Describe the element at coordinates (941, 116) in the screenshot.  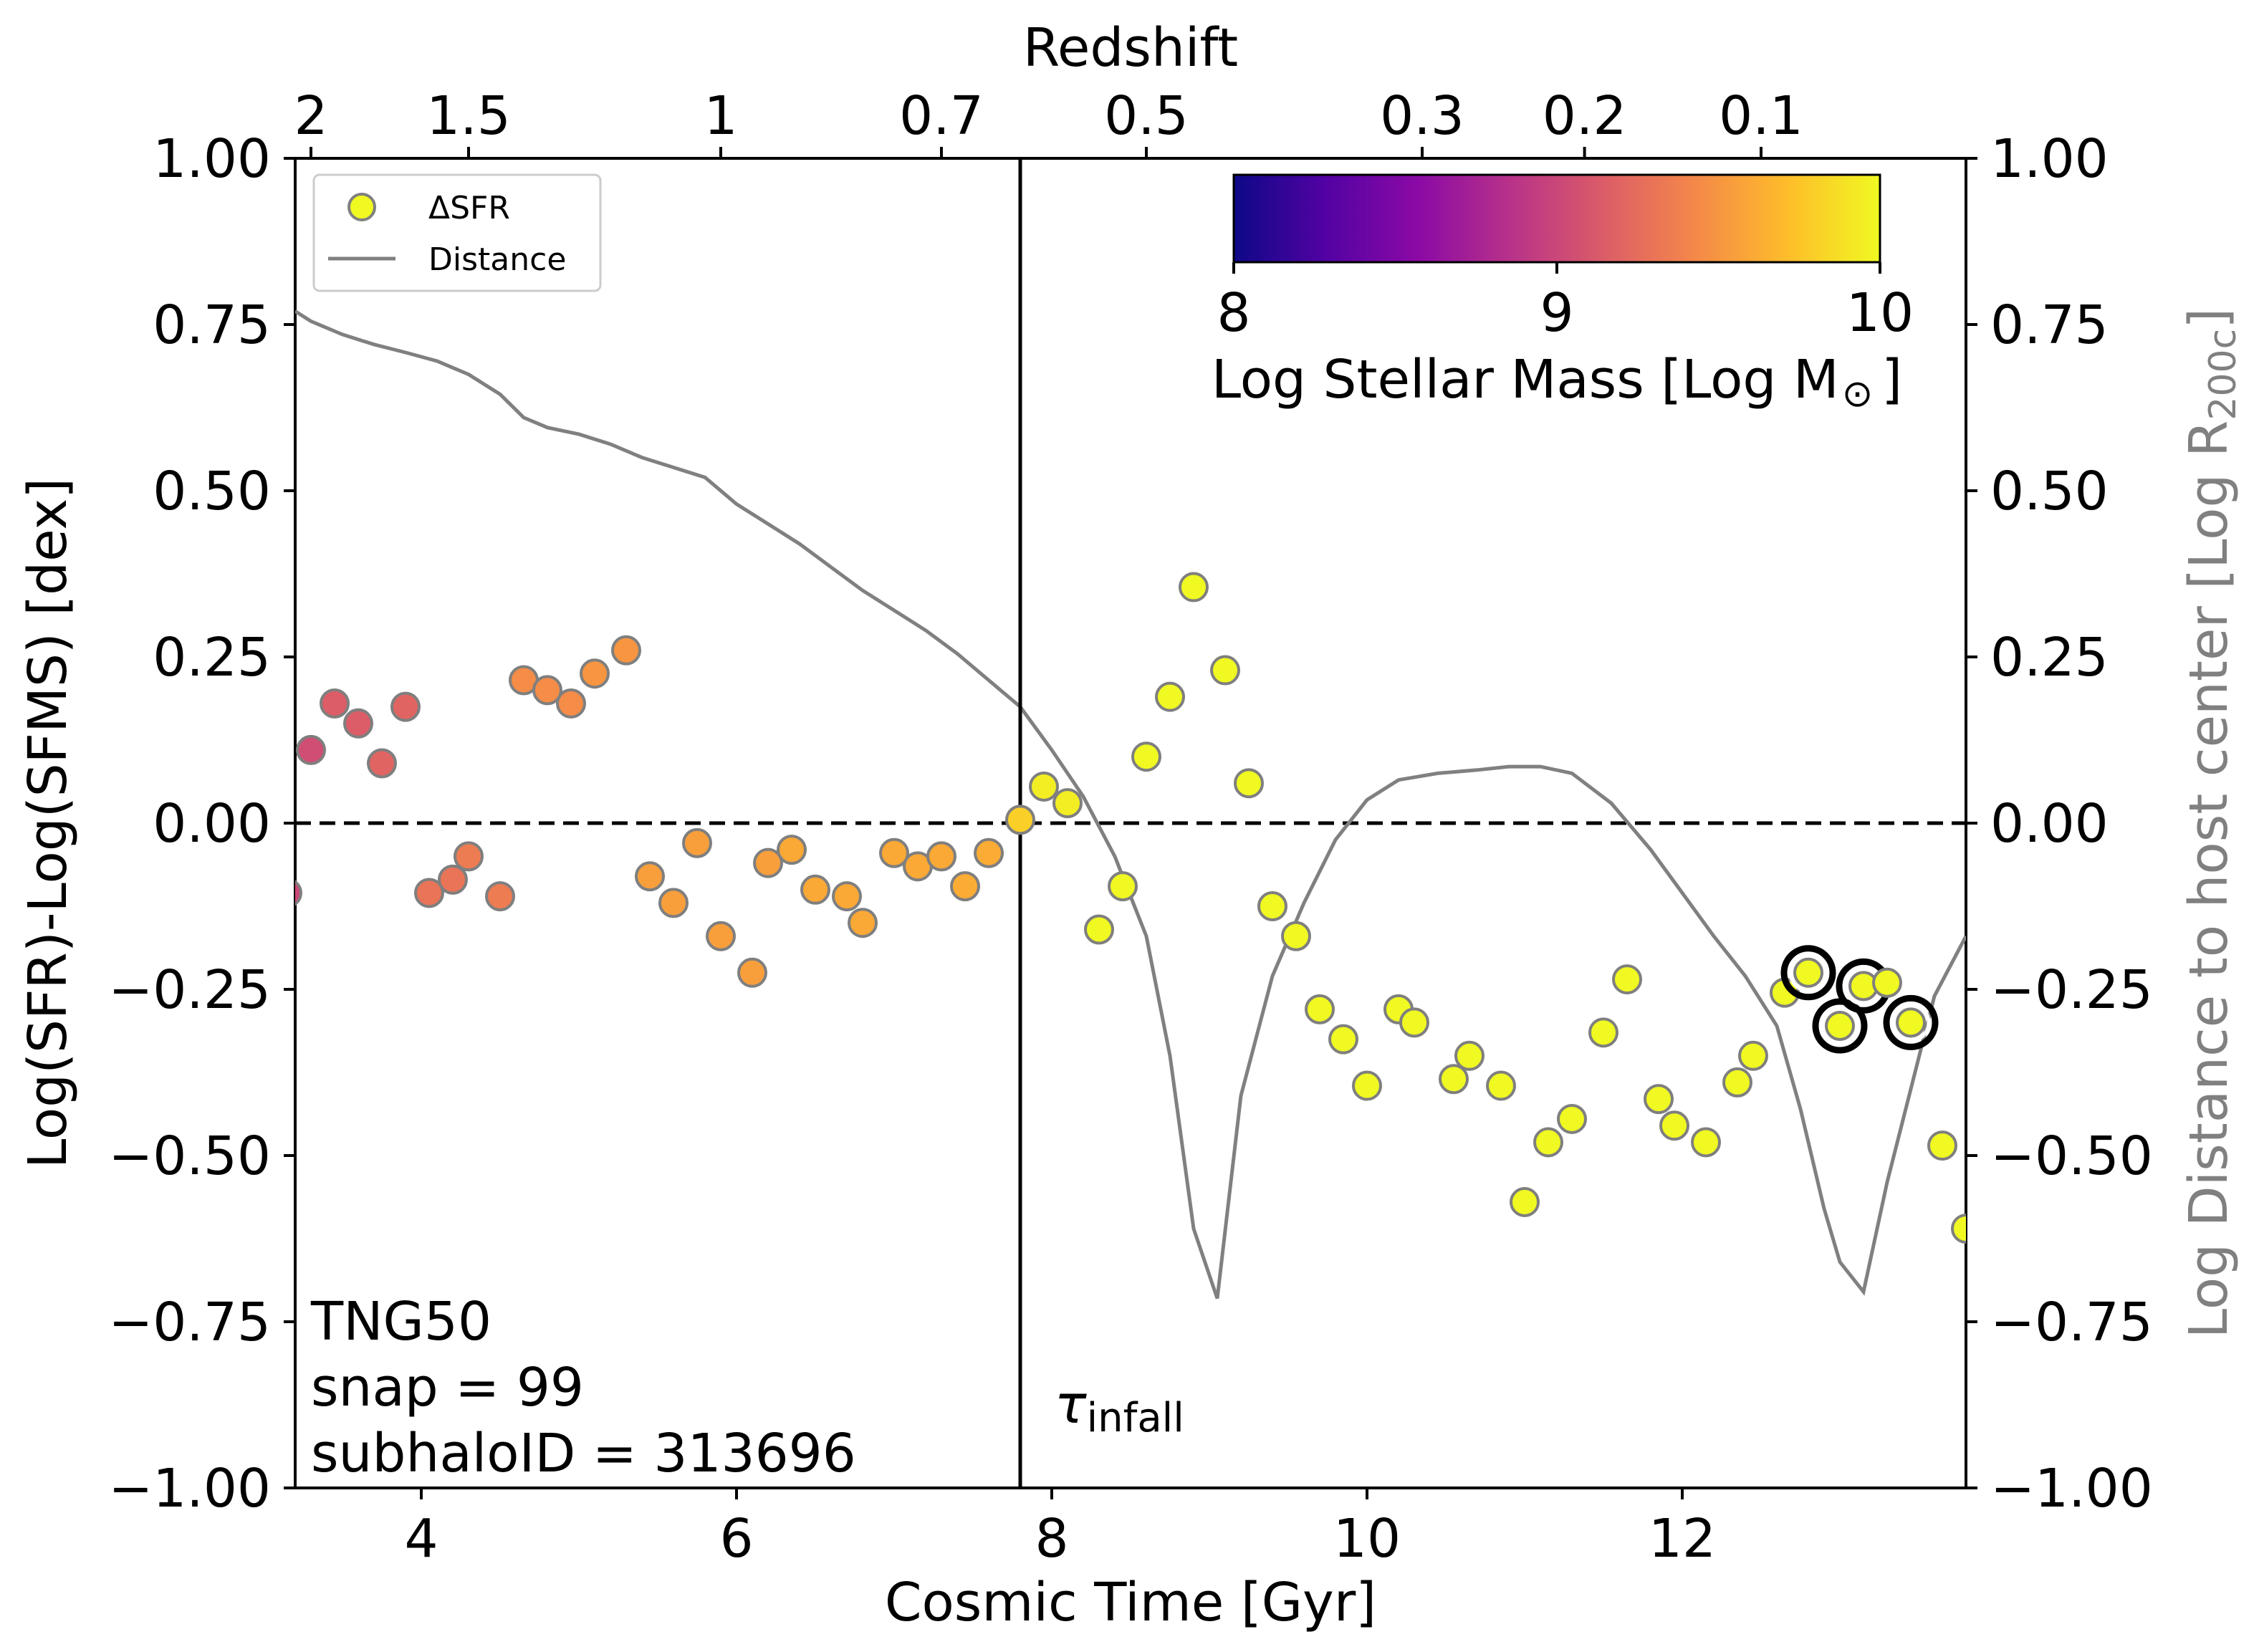
I see `redshift-tick-label: 0.7` at that location.